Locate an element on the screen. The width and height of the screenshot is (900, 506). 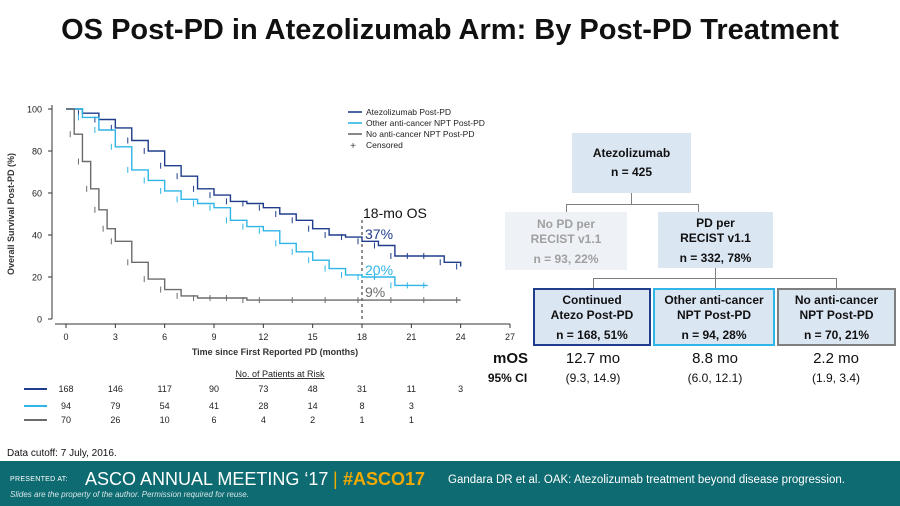
box-atezolizumab-name: Atezolizumab is located at coordinates (631, 153).